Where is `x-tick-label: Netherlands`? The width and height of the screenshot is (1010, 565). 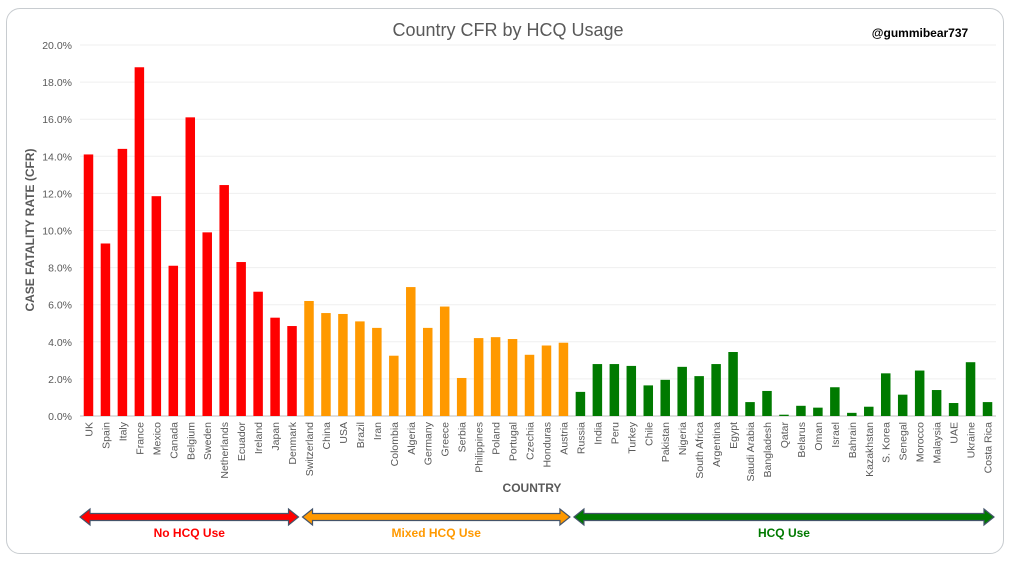 x-tick-label: Netherlands is located at coordinates (225, 450).